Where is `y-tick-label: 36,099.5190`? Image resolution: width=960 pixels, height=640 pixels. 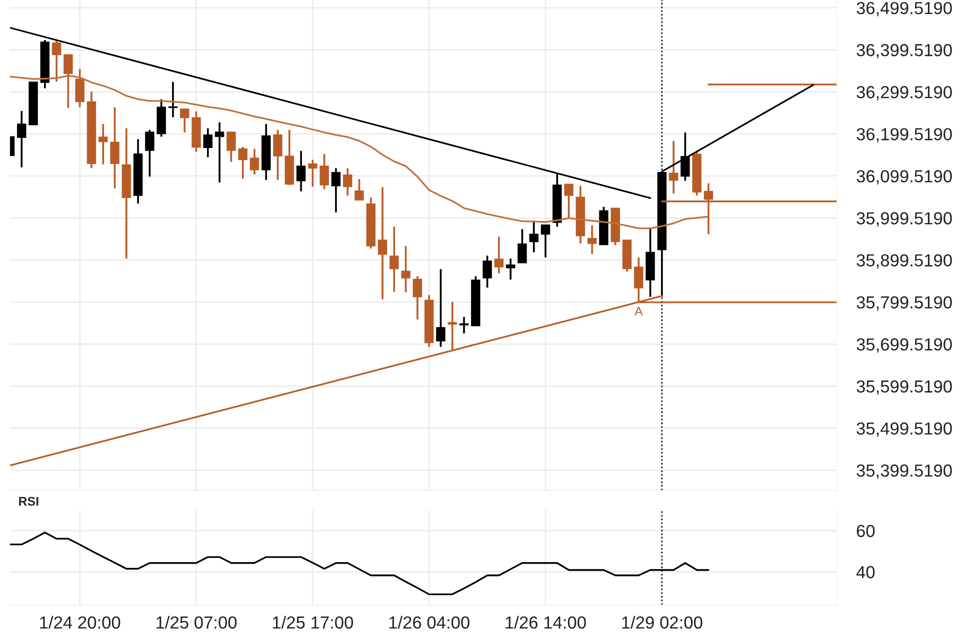
y-tick-label: 36,099.5190 is located at coordinates (904, 177).